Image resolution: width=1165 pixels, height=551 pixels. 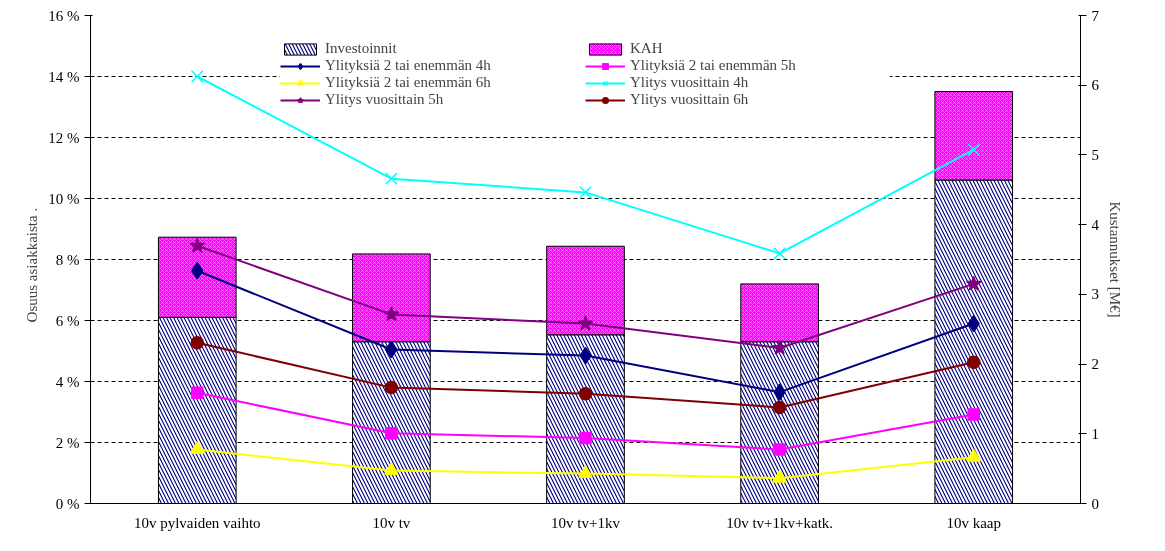 I want to click on legend-label: Investoinnit, so click(x=361, y=48).